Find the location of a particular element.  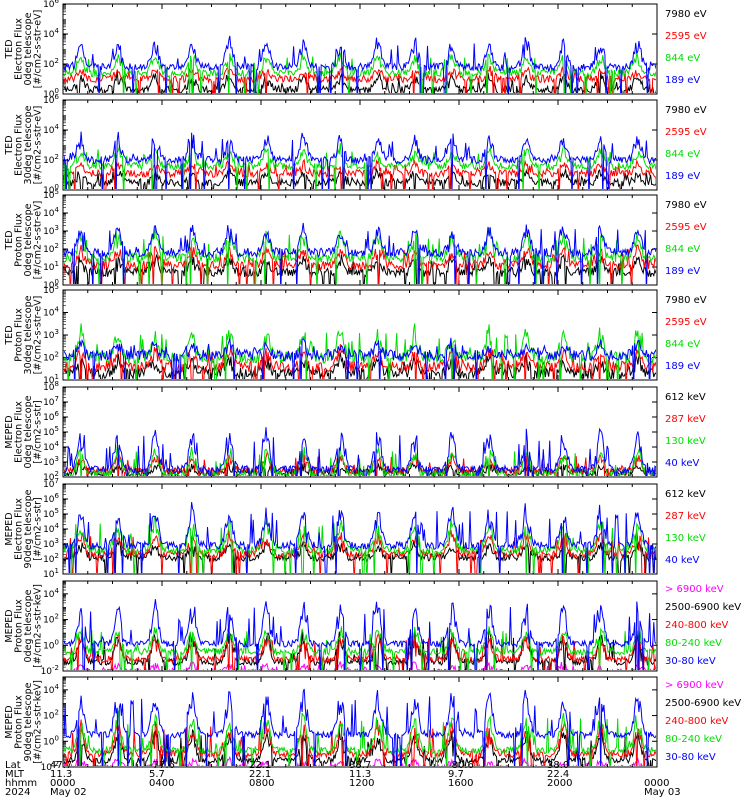

legend-entry: 130 keV is located at coordinates (685, 538).